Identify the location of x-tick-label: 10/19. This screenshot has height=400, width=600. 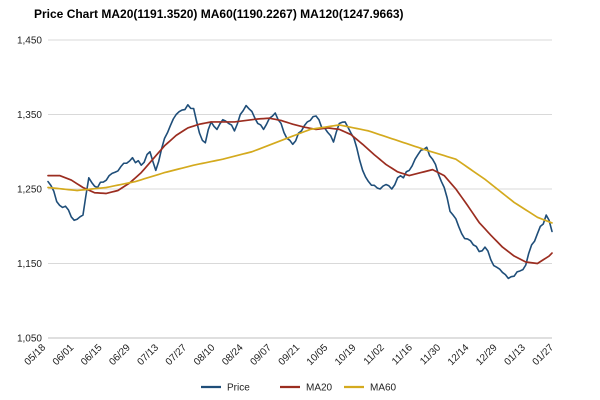
(346, 355).